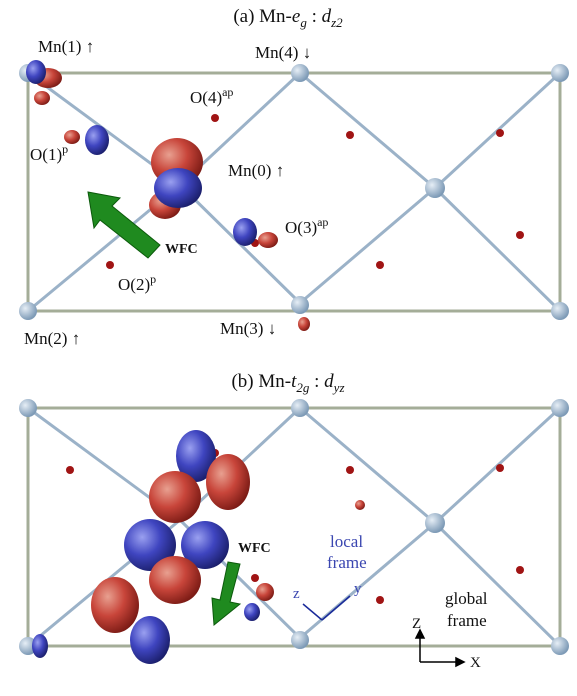 This screenshot has height=696, width=577. What do you see at coordinates (440, 648) in the screenshot?
I see `global-axes` at bounding box center [440, 648].